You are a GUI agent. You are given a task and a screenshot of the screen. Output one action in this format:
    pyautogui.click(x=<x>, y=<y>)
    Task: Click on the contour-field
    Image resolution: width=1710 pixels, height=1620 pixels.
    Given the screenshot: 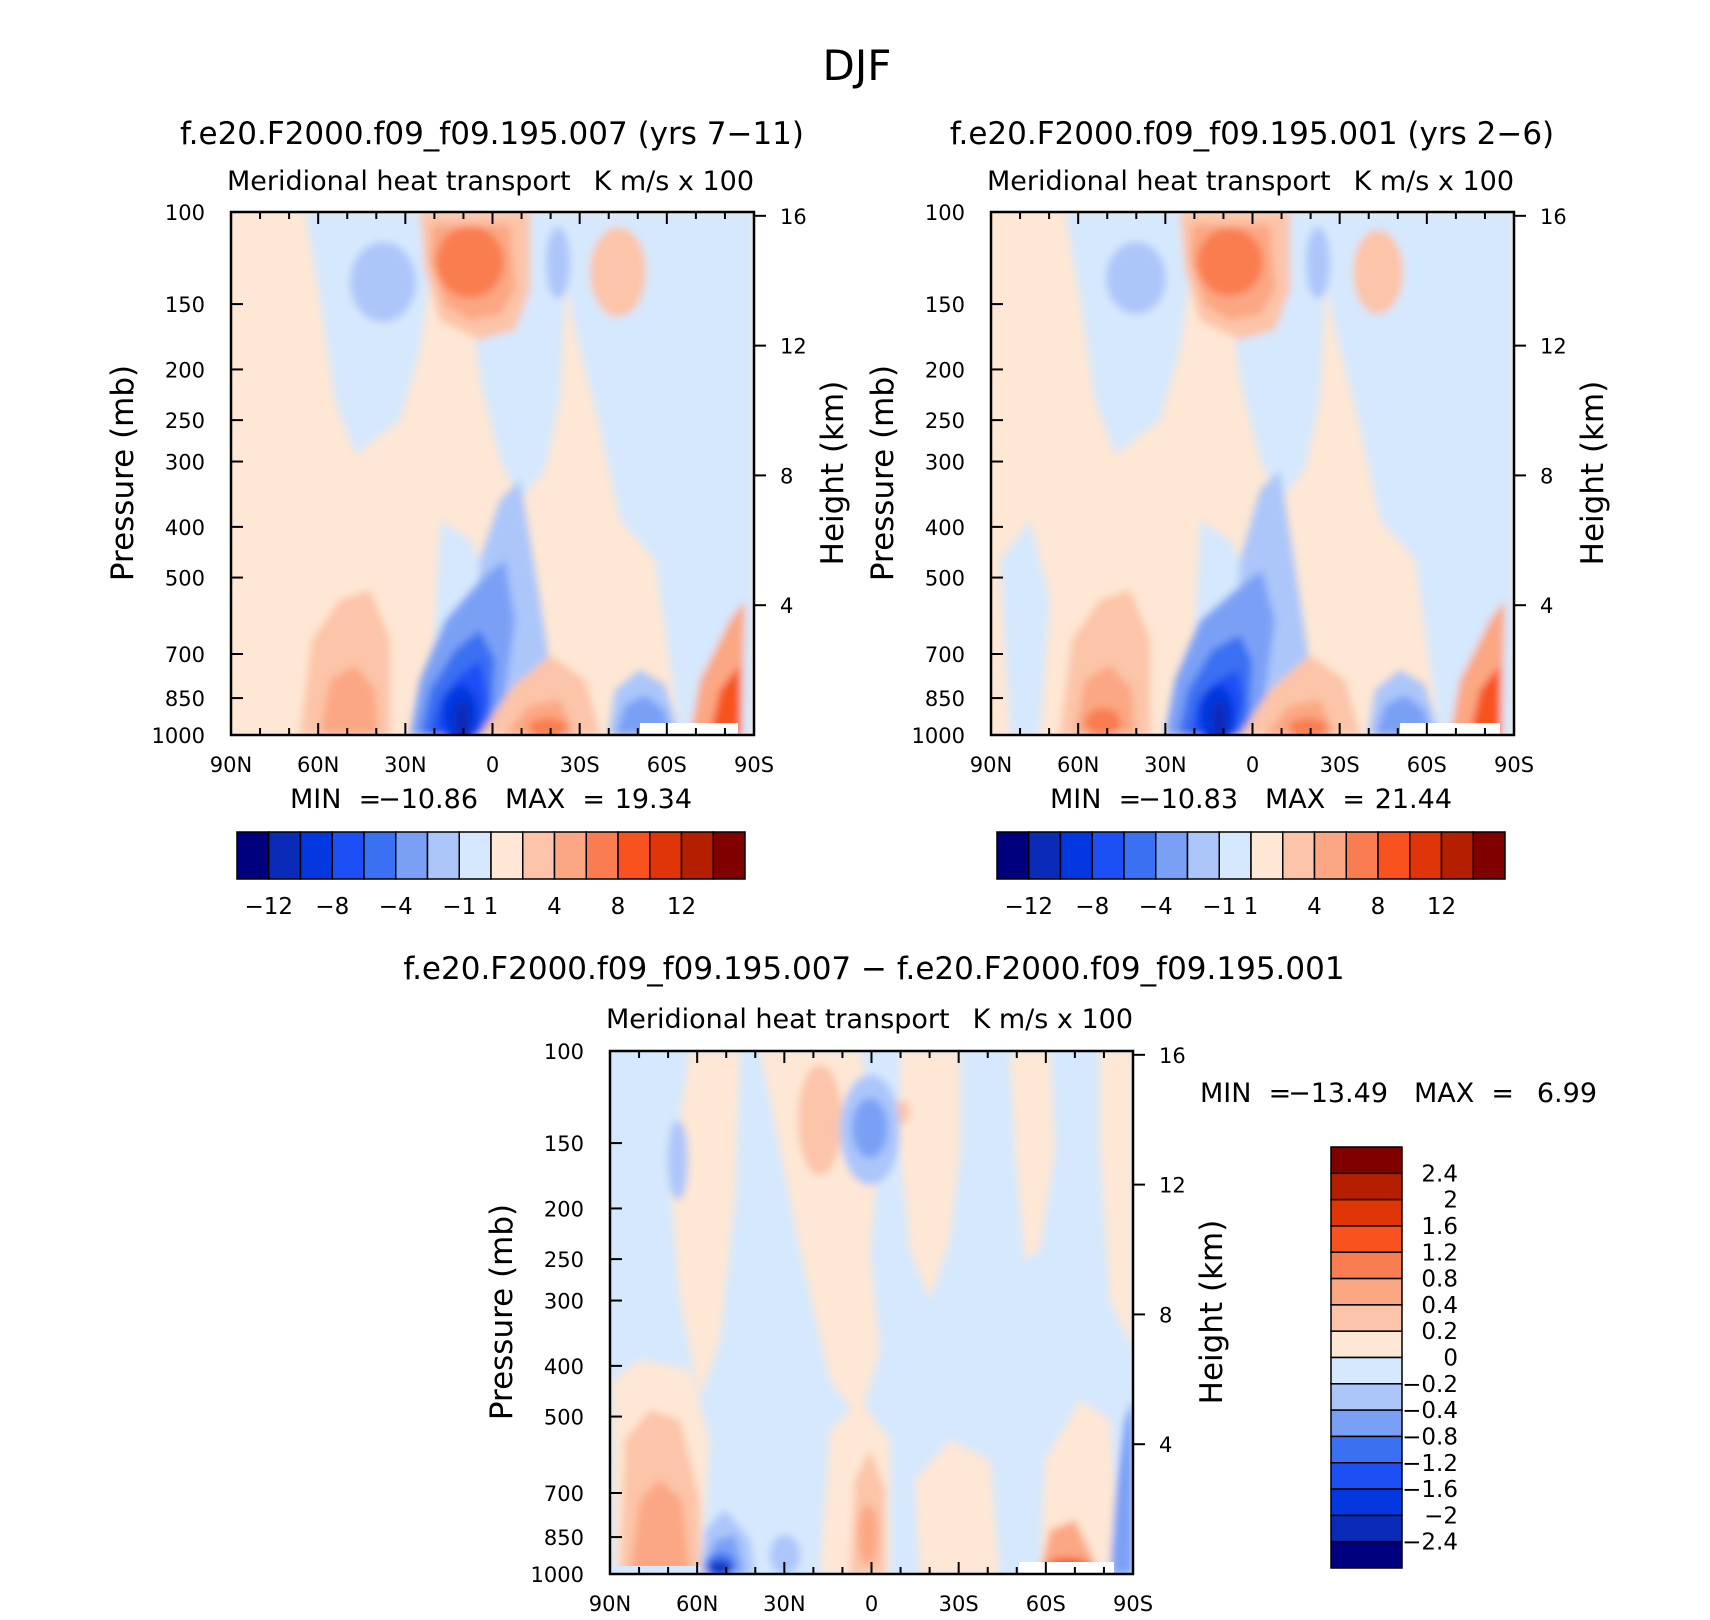 What is the action you would take?
    pyautogui.click(x=871, y=1312)
    